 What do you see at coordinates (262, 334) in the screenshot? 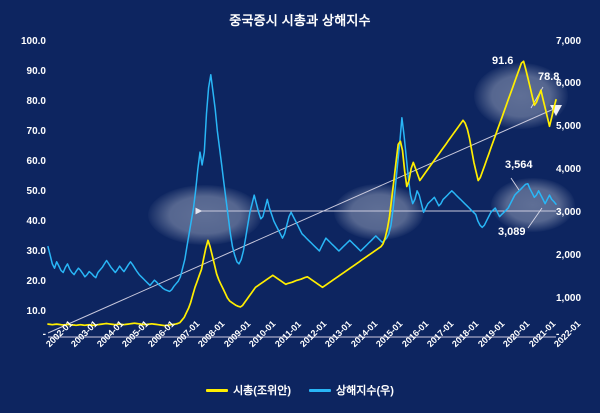
I see `x-tick-2010-01: 2010-01` at bounding box center [262, 334].